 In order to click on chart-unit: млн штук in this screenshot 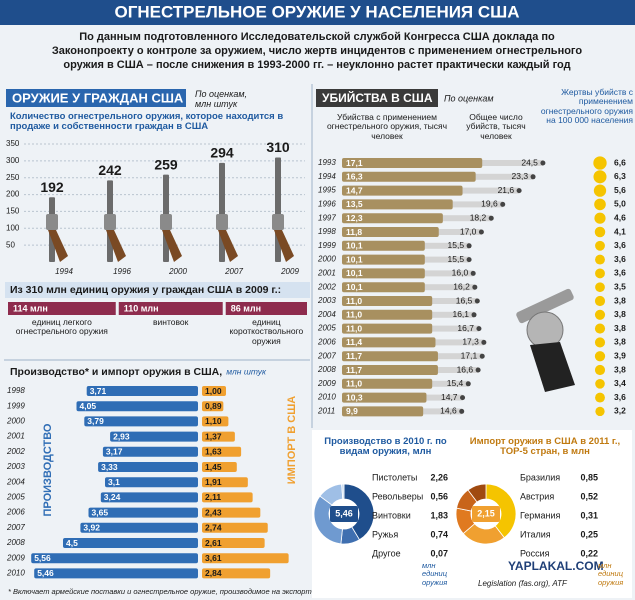, I will do `click(246, 371)`.